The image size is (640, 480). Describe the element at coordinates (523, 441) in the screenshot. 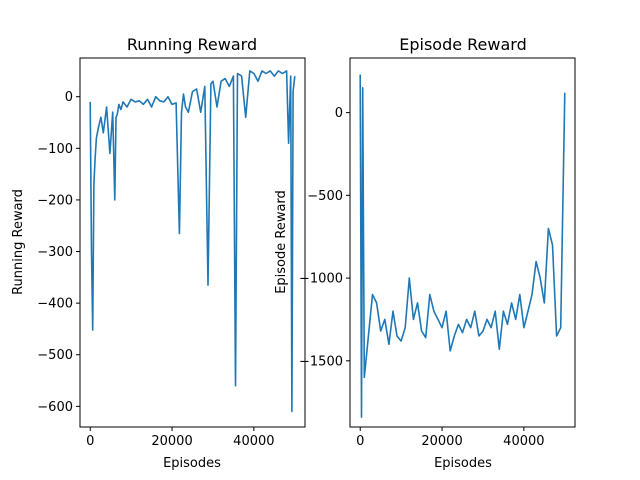

I see `episode-reward-xtick-label: 40000` at that location.